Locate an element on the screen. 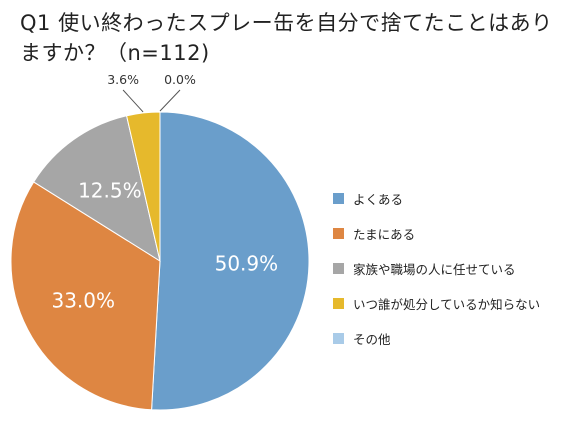 The height and width of the screenshot is (432, 570). legend-item-2: たまにある is located at coordinates (436, 233).